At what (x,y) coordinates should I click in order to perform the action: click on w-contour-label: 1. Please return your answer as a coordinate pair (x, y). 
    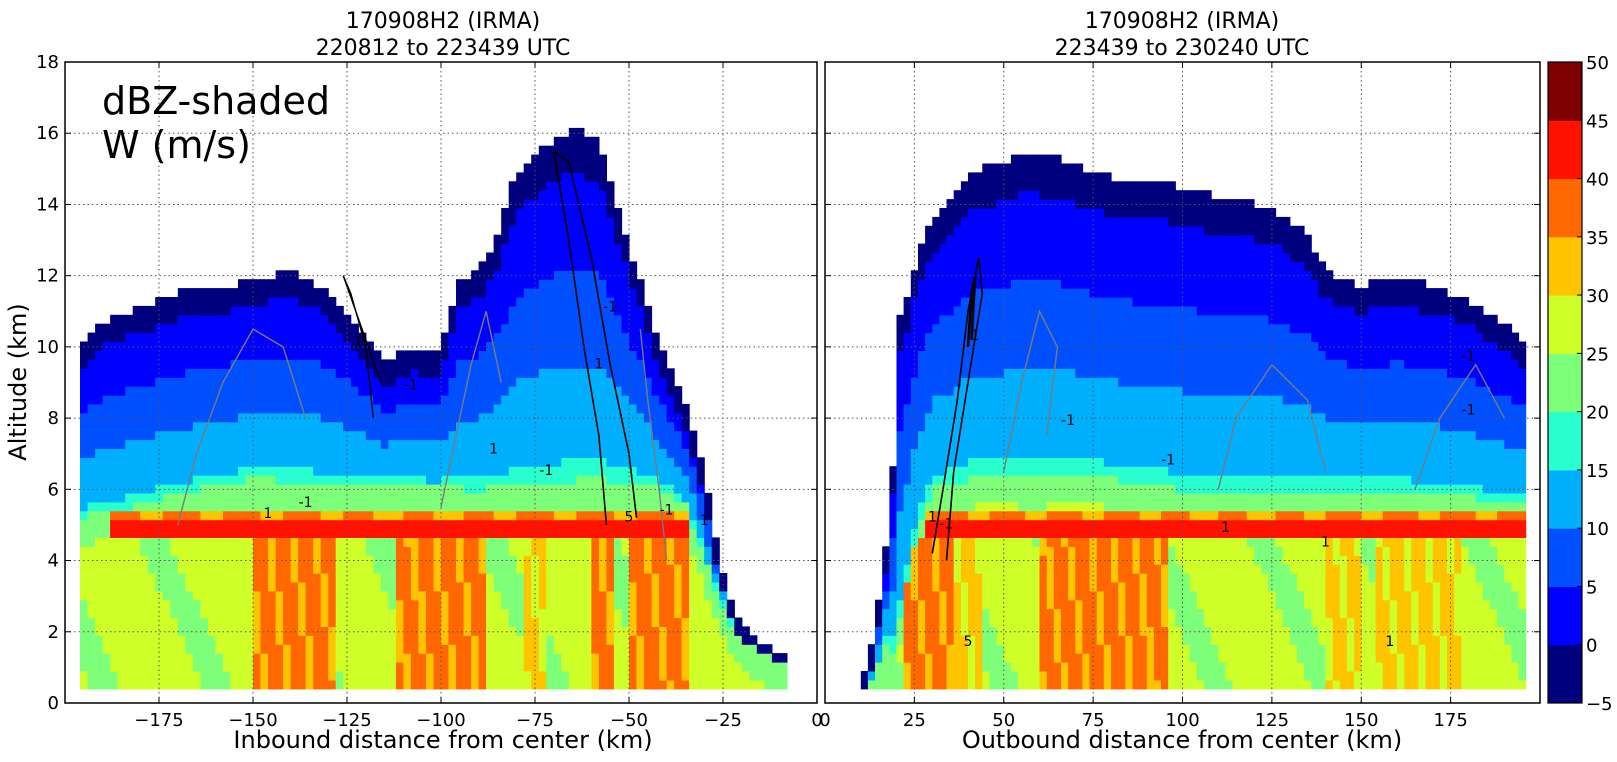
    Looking at the image, I should click on (493, 450).